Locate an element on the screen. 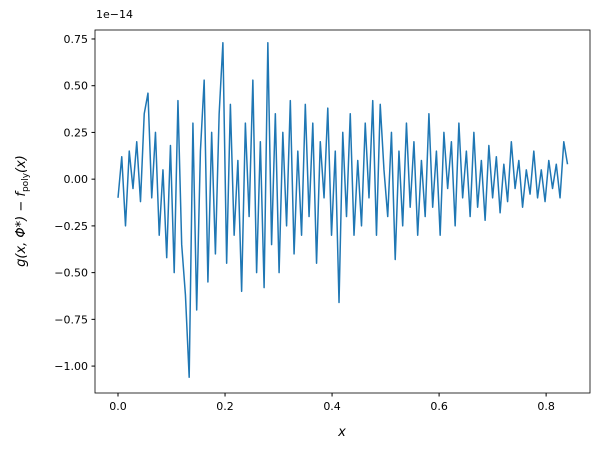  y-tick-label: −0.25 is located at coordinates (71, 226).